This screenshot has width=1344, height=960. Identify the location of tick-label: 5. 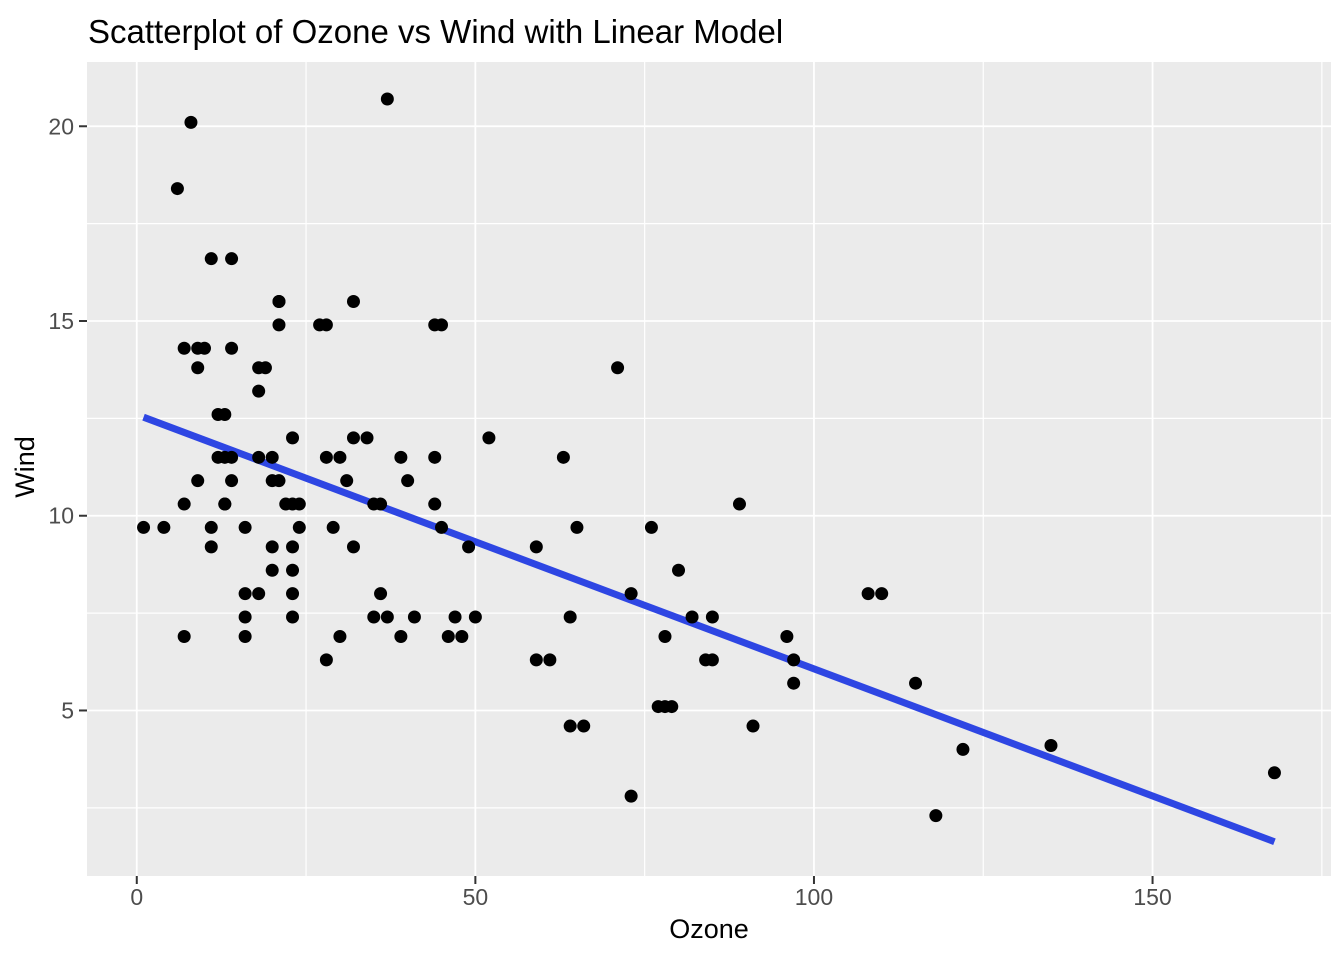
(67, 710).